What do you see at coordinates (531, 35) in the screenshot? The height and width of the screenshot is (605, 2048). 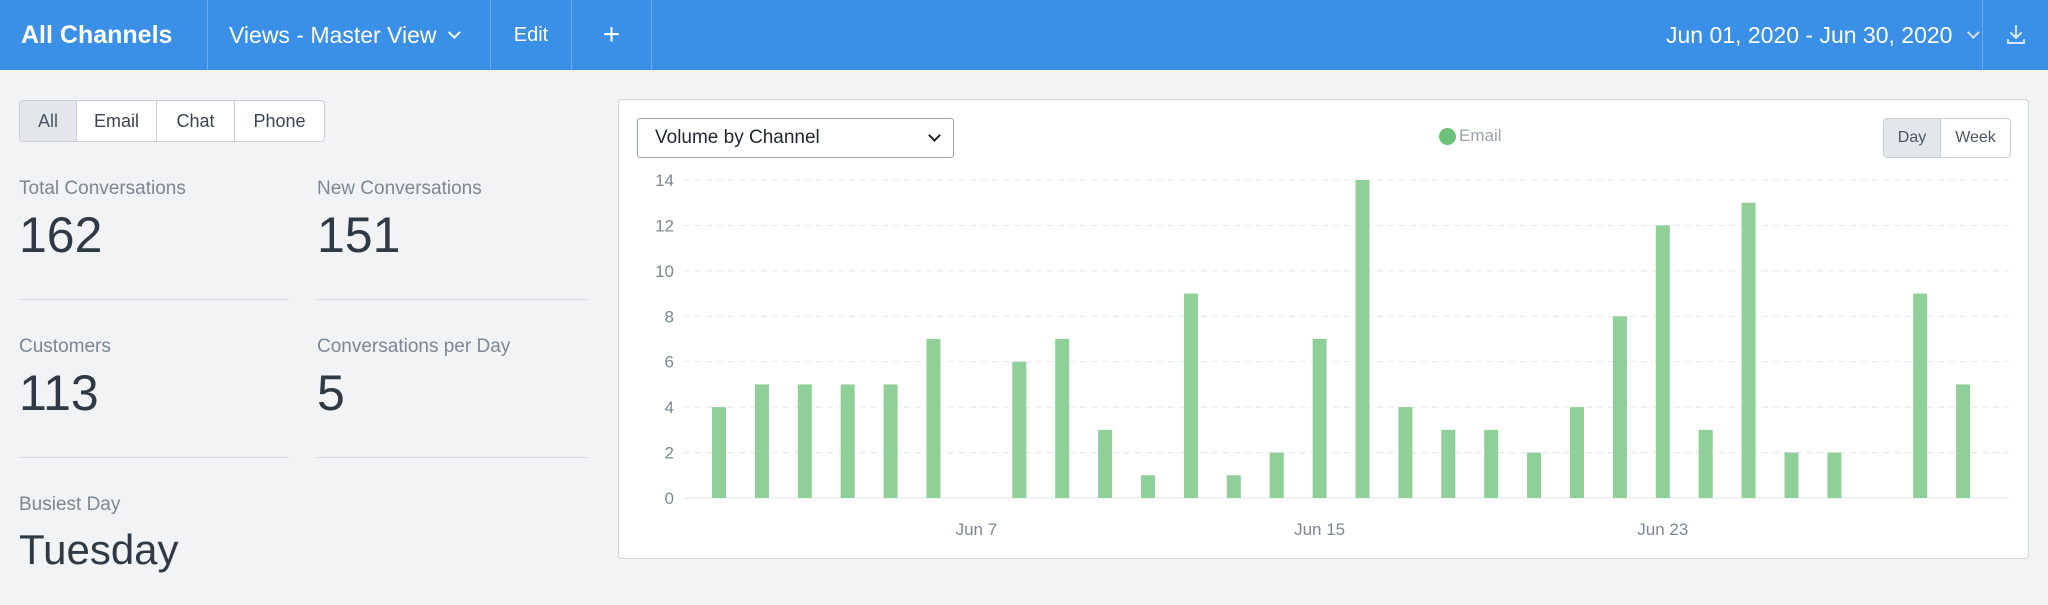 I see `edit-button: Edit` at bounding box center [531, 35].